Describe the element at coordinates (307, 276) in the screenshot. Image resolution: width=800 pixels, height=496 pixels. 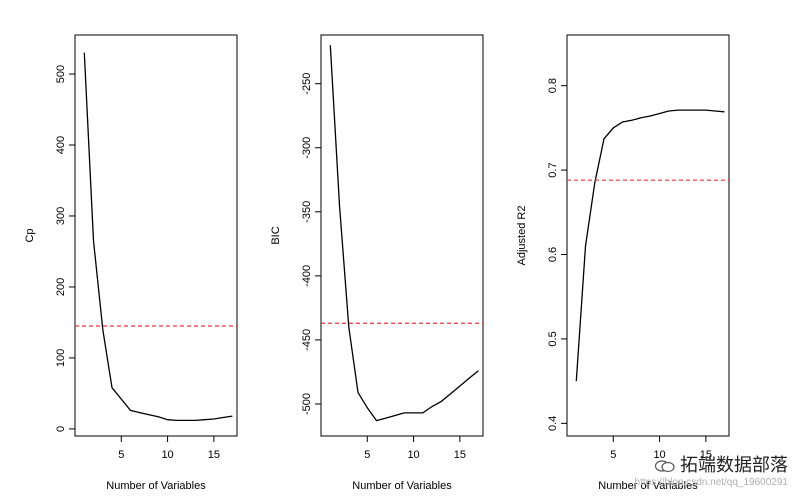
I see `bic-y-tick-label: -400` at that location.